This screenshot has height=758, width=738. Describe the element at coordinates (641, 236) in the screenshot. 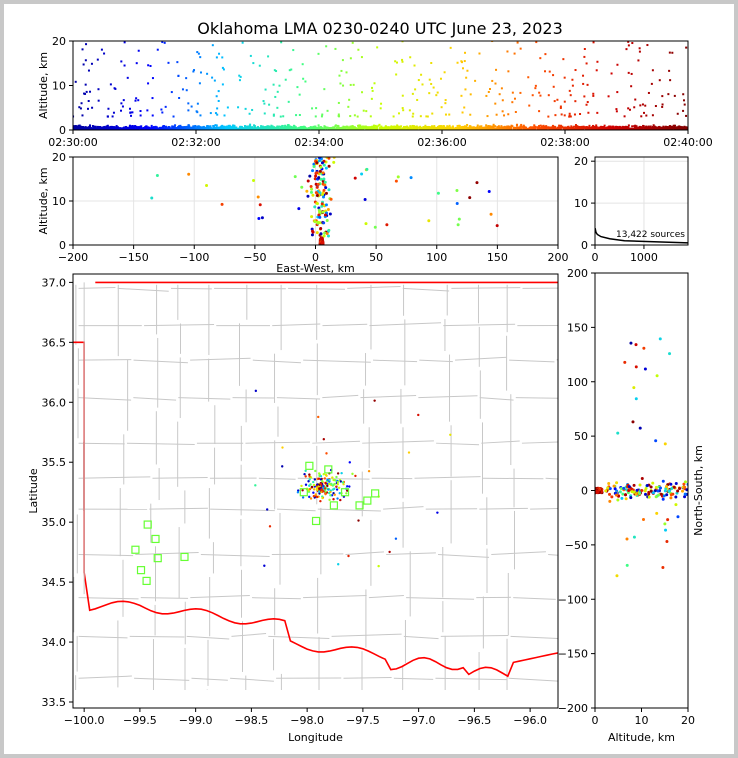

I see `histogram-line` at that location.